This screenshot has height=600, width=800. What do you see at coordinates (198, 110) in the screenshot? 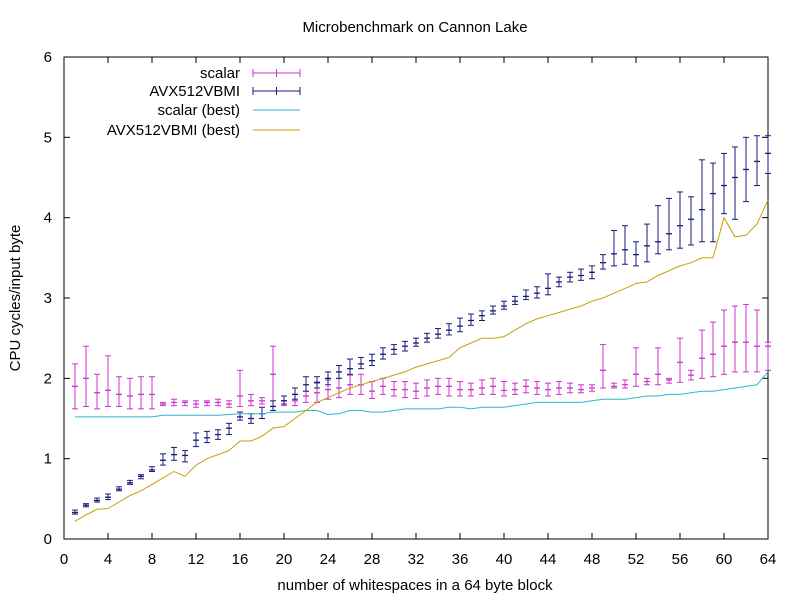
I see `legend-label: scalar (best)` at bounding box center [198, 110].